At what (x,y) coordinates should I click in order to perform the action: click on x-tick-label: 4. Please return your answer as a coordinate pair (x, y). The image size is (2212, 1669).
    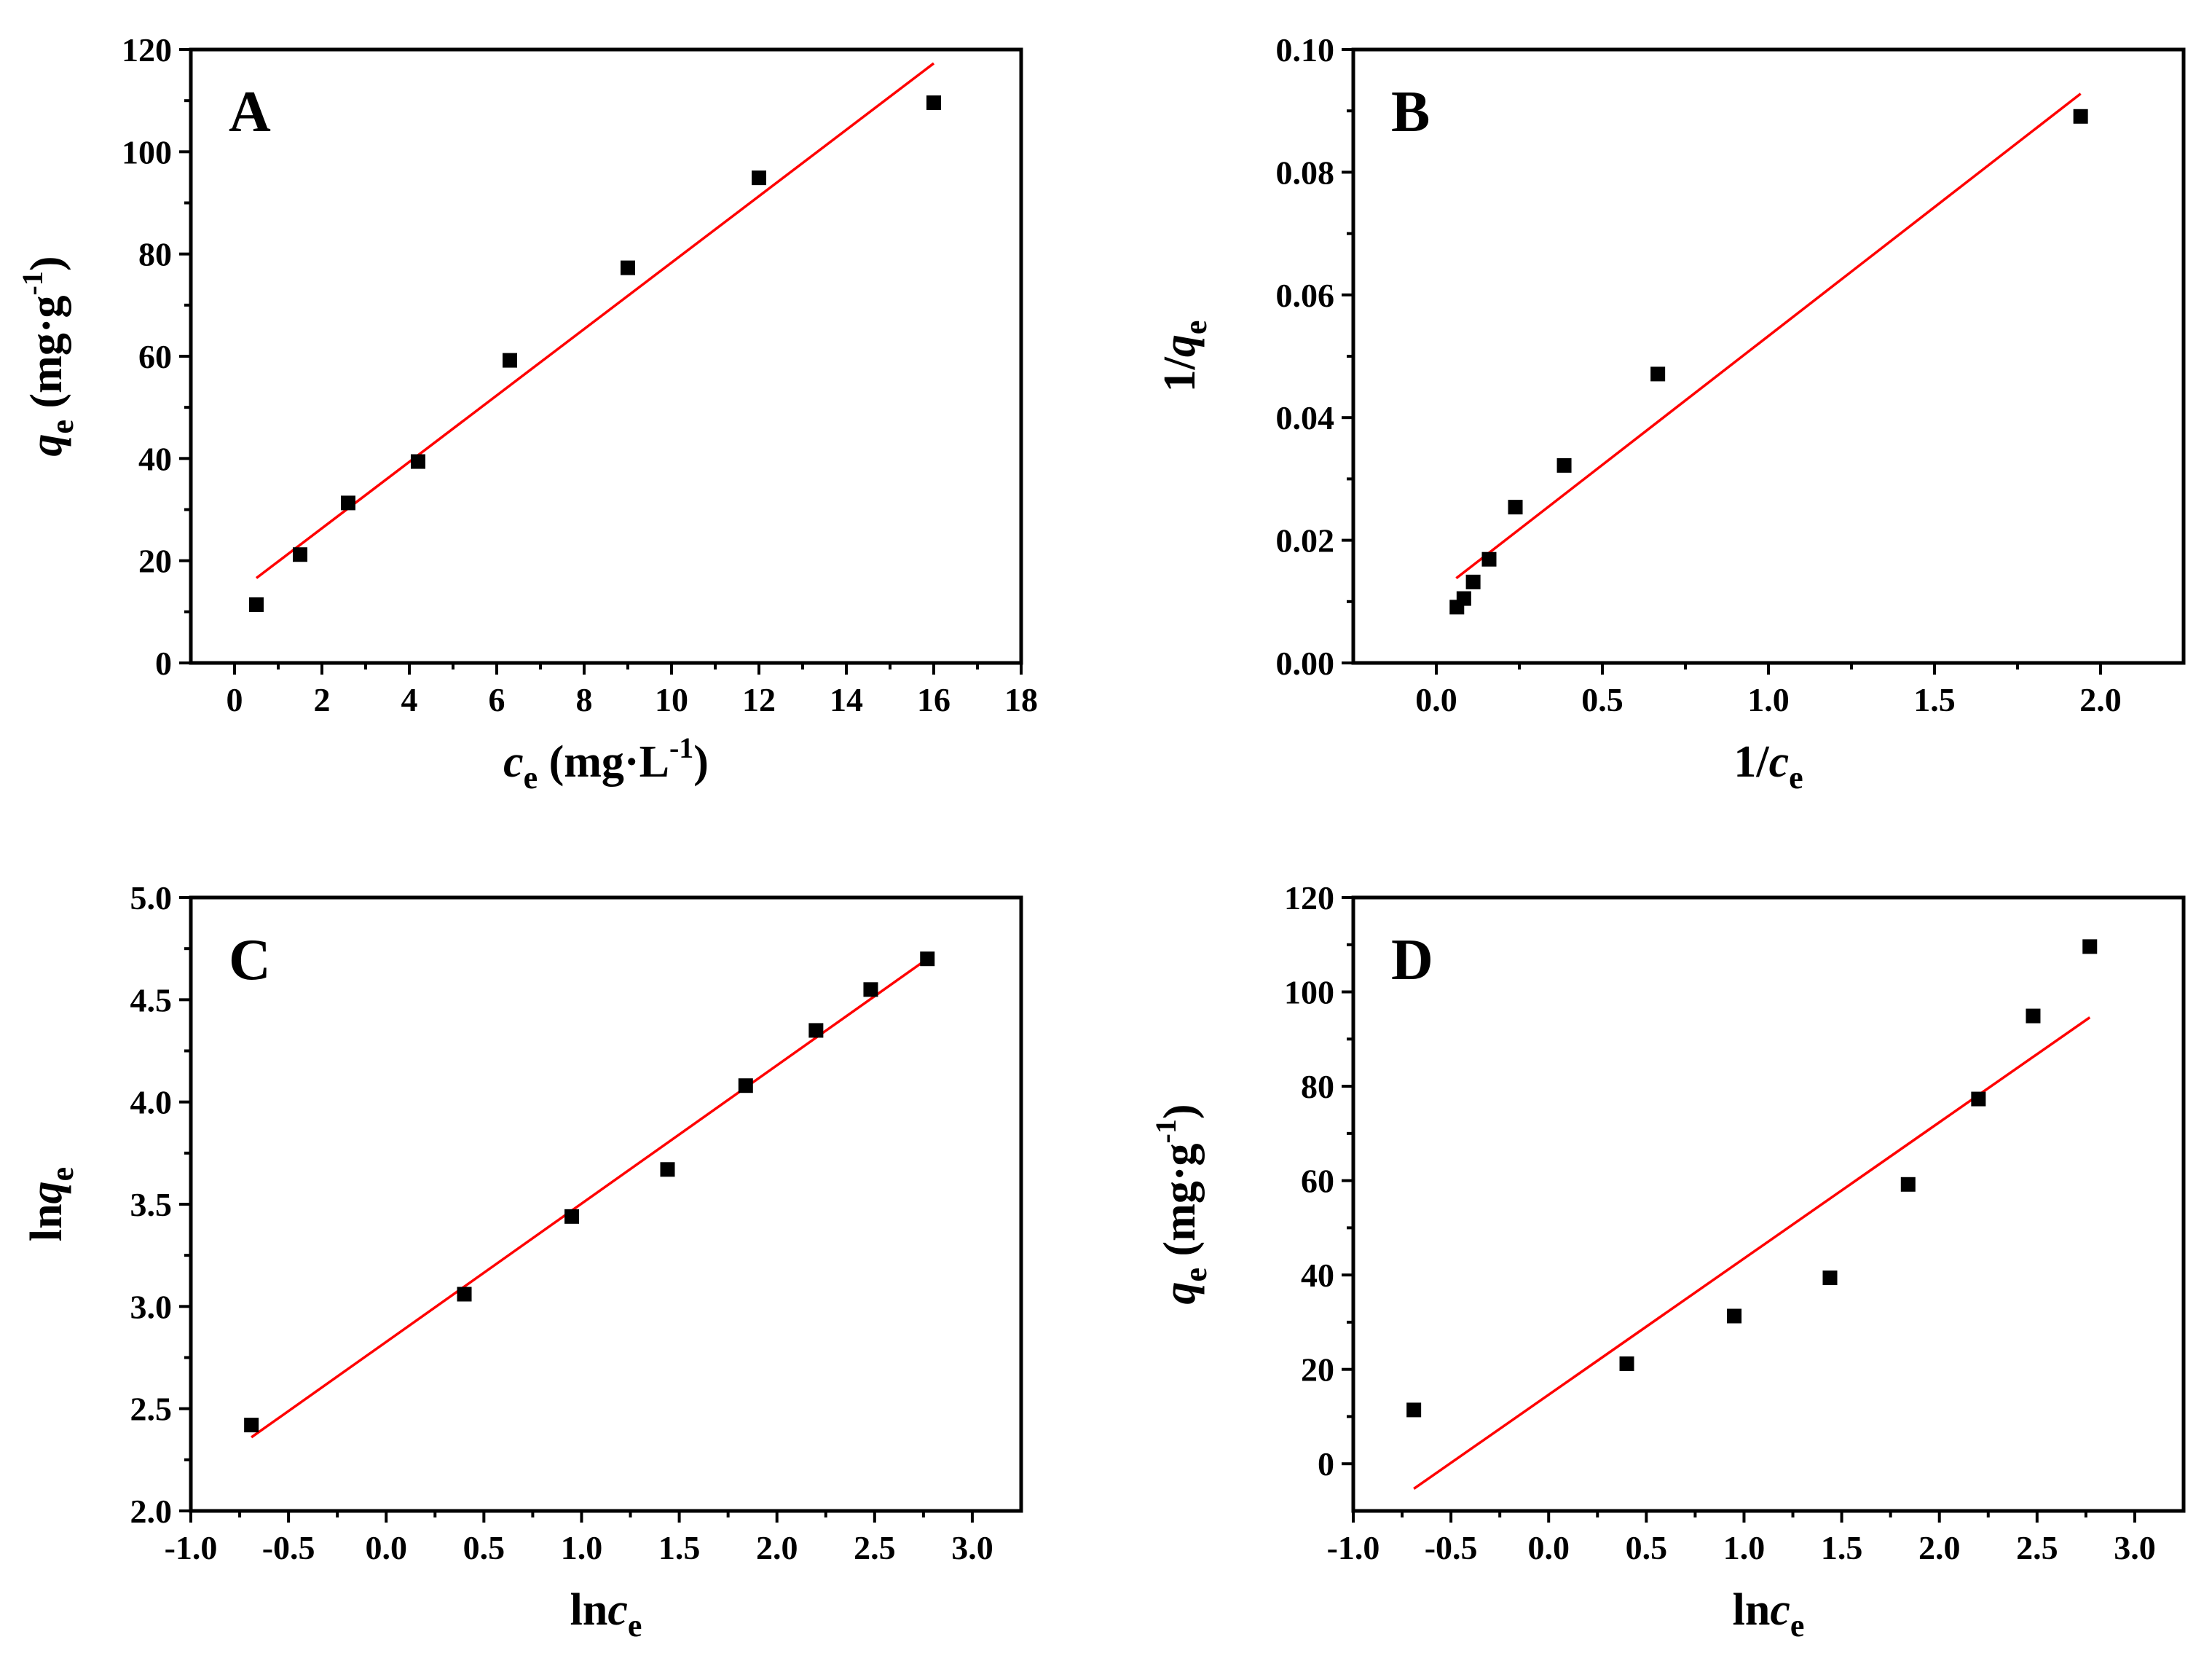
    Looking at the image, I should click on (409, 699).